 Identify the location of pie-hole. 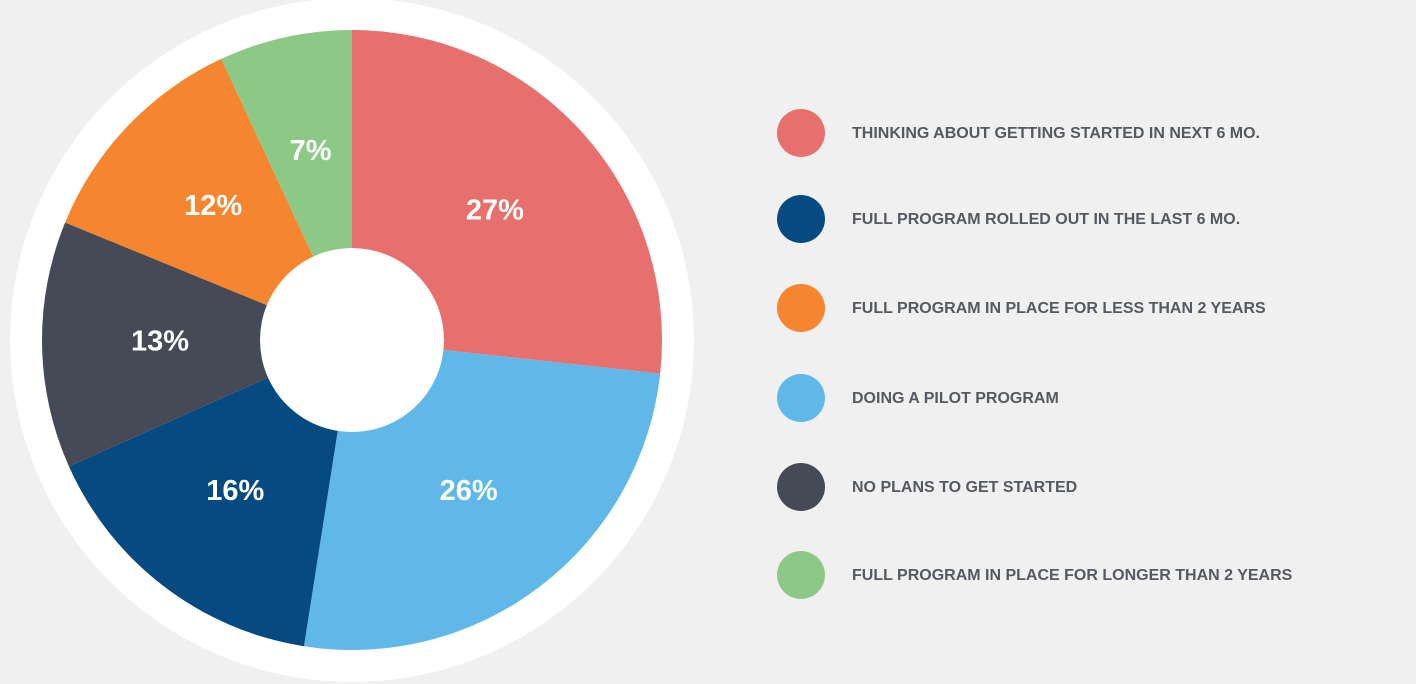
(352, 340).